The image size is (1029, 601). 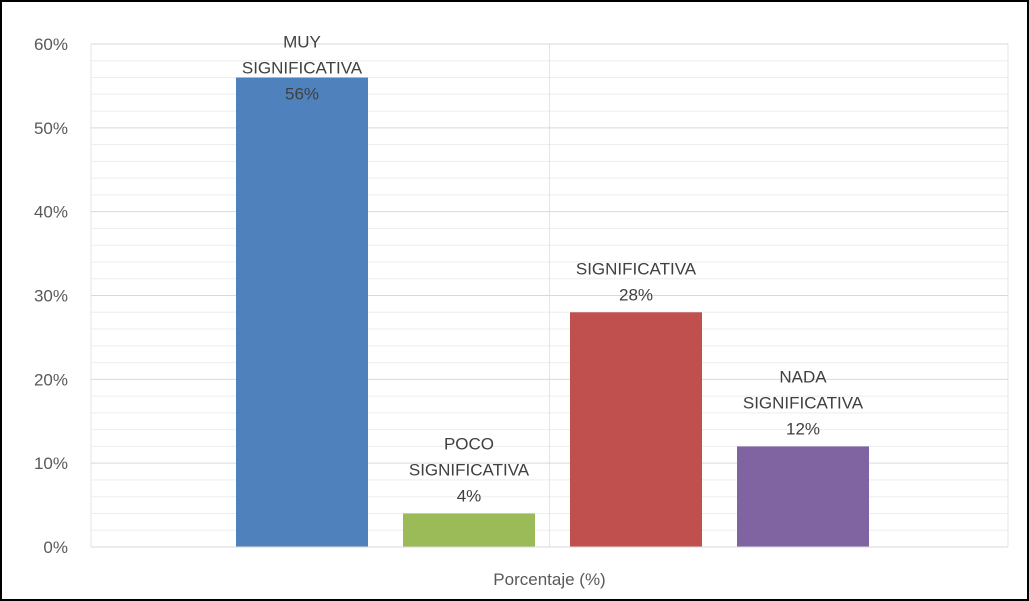 I want to click on bar-value-label: 4%, so click(x=469, y=495).